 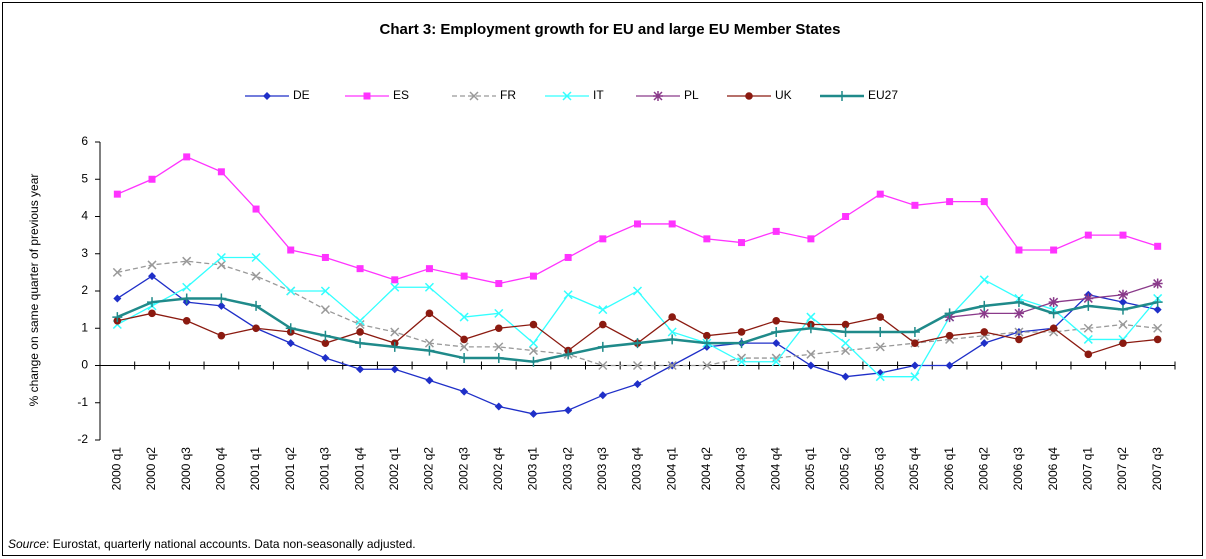 I want to click on y-tick-label: 6, so click(x=84, y=141).